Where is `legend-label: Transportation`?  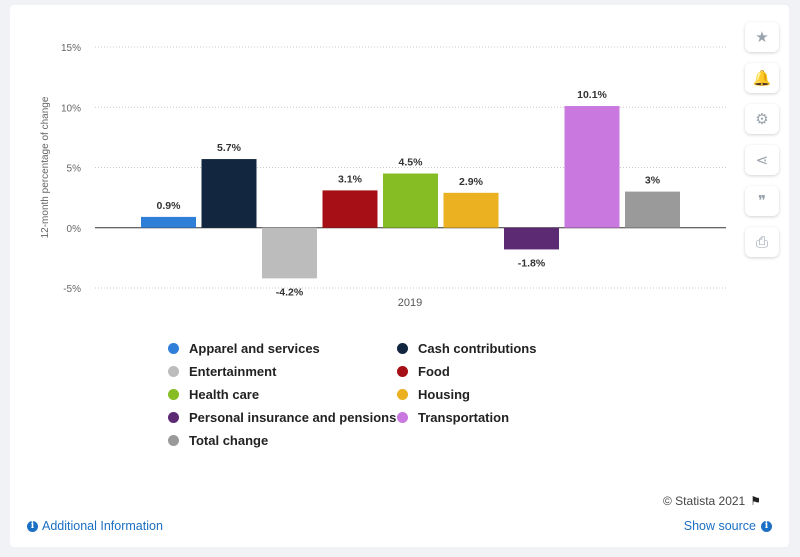 legend-label: Transportation is located at coordinates (464, 417).